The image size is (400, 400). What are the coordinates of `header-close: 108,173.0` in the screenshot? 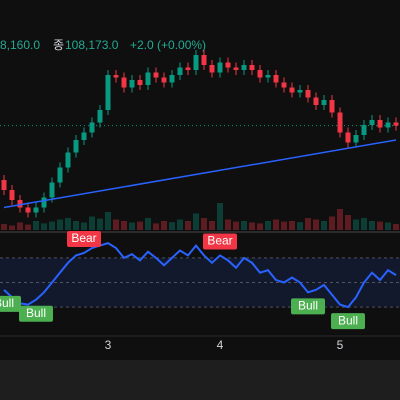 It's located at (92, 45).